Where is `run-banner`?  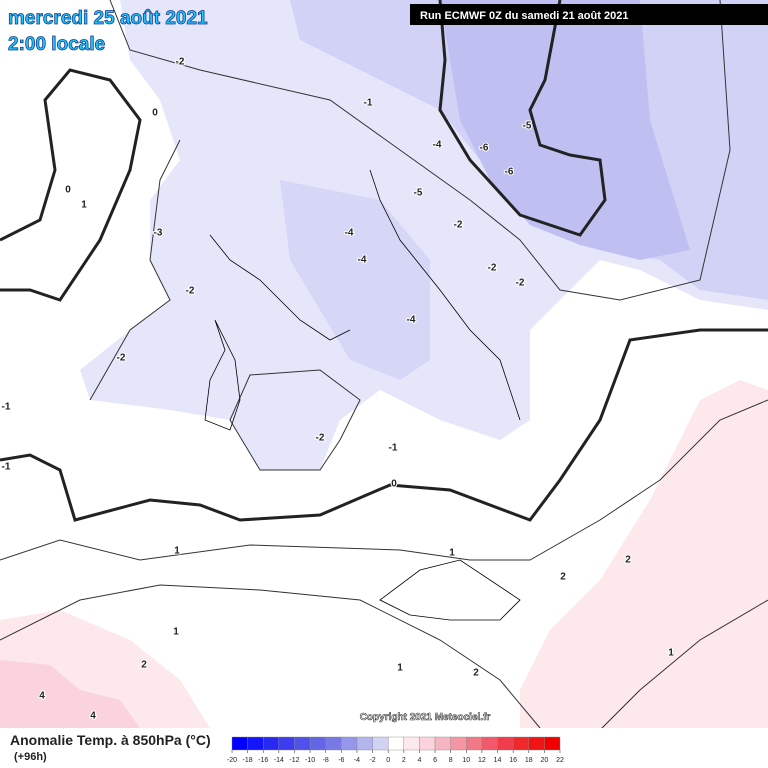
run-banner is located at coordinates (589, 14).